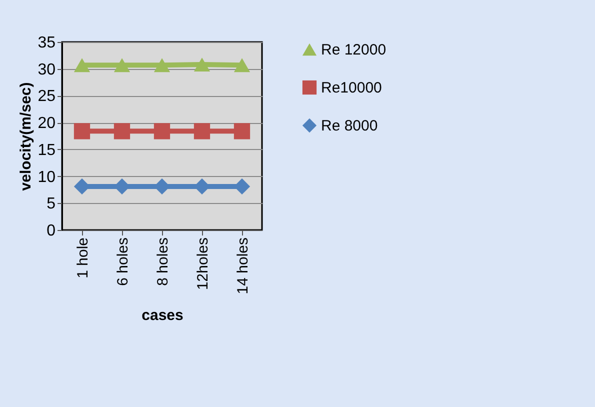  Describe the element at coordinates (47, 43) in the screenshot. I see `y-tick-label: 35` at that location.